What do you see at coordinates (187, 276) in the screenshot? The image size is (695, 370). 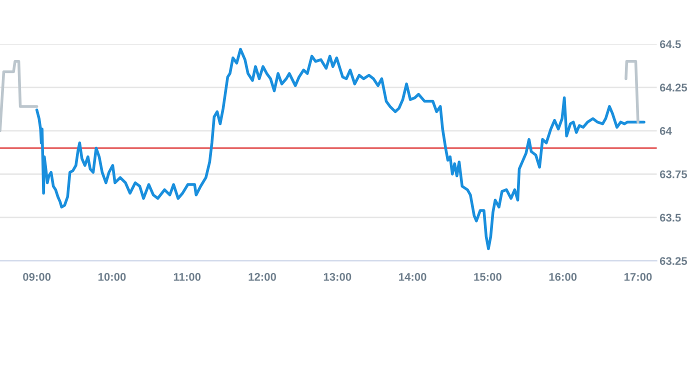 I see `x-tick-label: 11:00` at bounding box center [187, 276].